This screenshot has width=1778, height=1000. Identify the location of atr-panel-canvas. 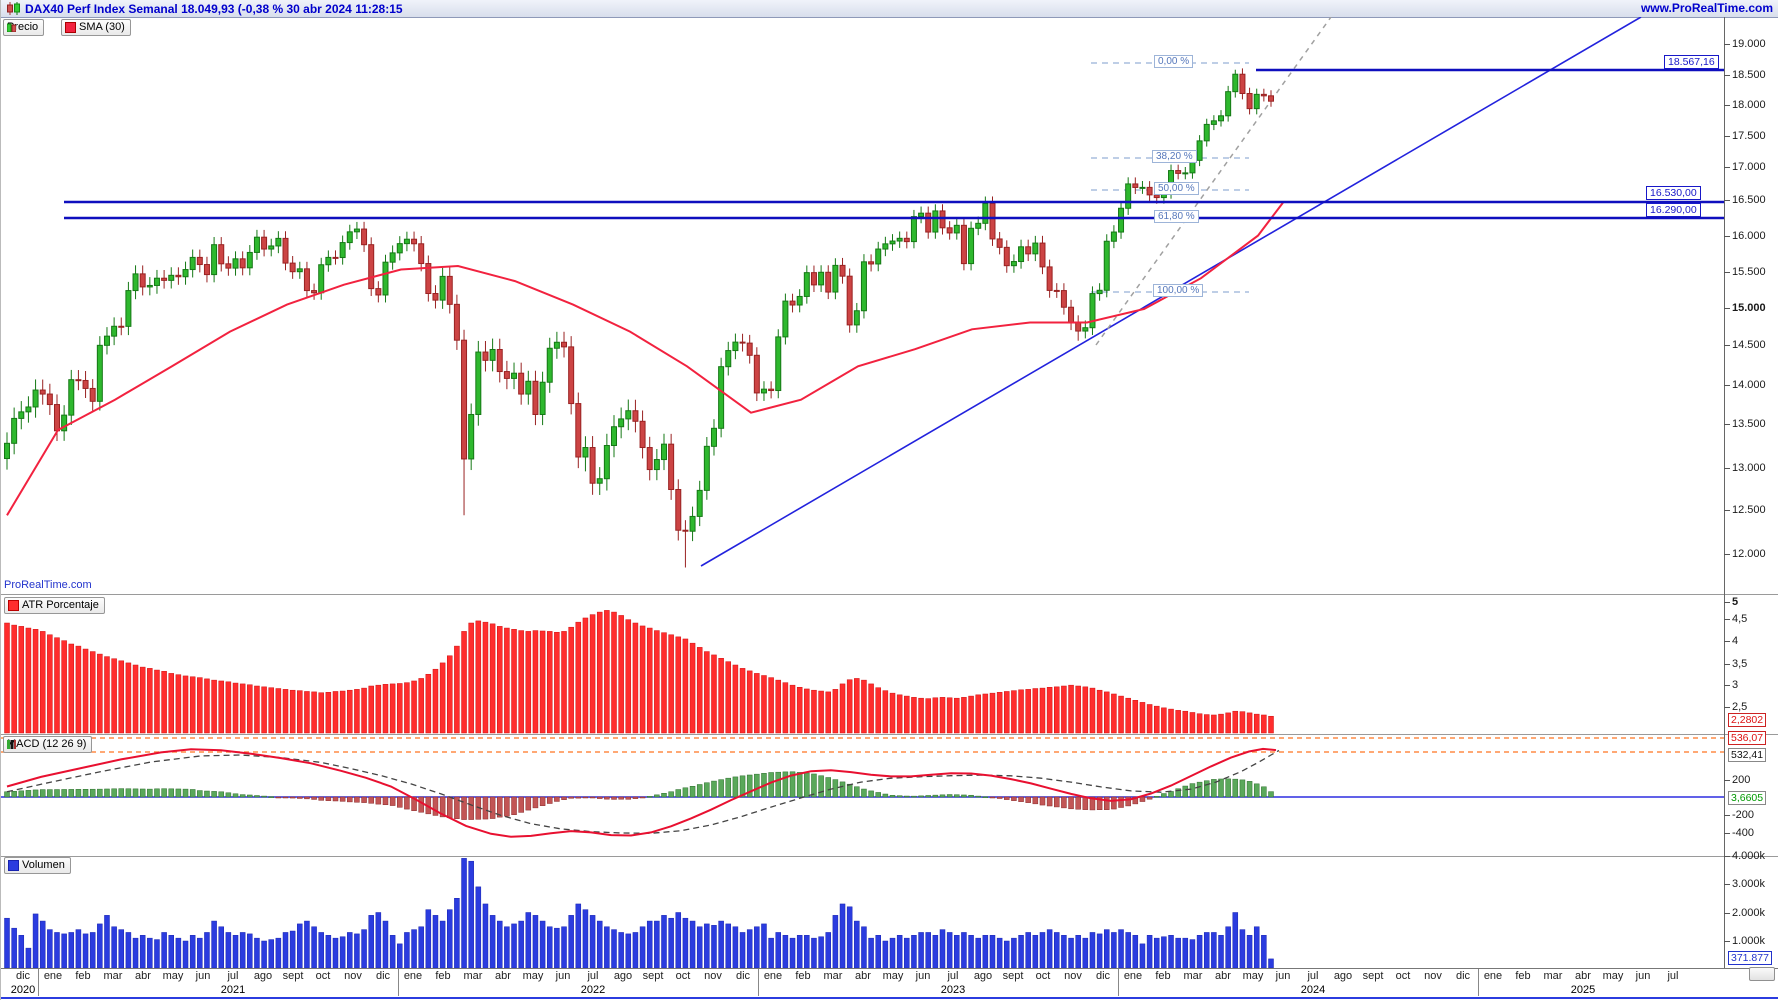
(862, 664).